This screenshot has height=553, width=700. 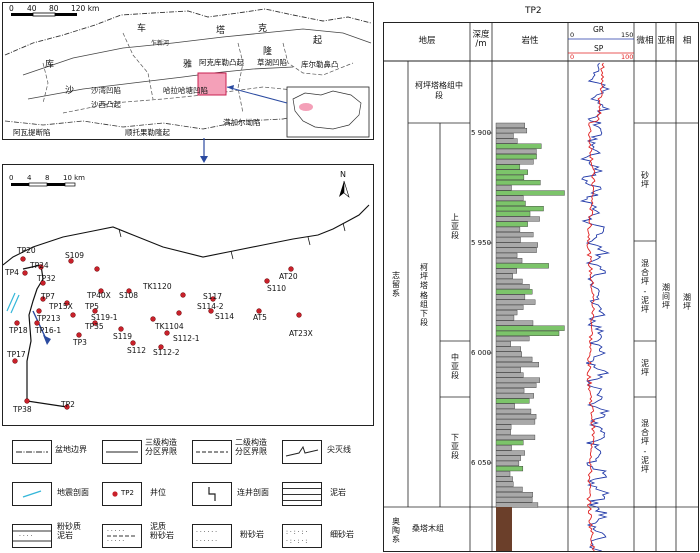 What do you see at coordinates (260, 317) in the screenshot?
I see `well-label-at5: AT5` at bounding box center [260, 317].